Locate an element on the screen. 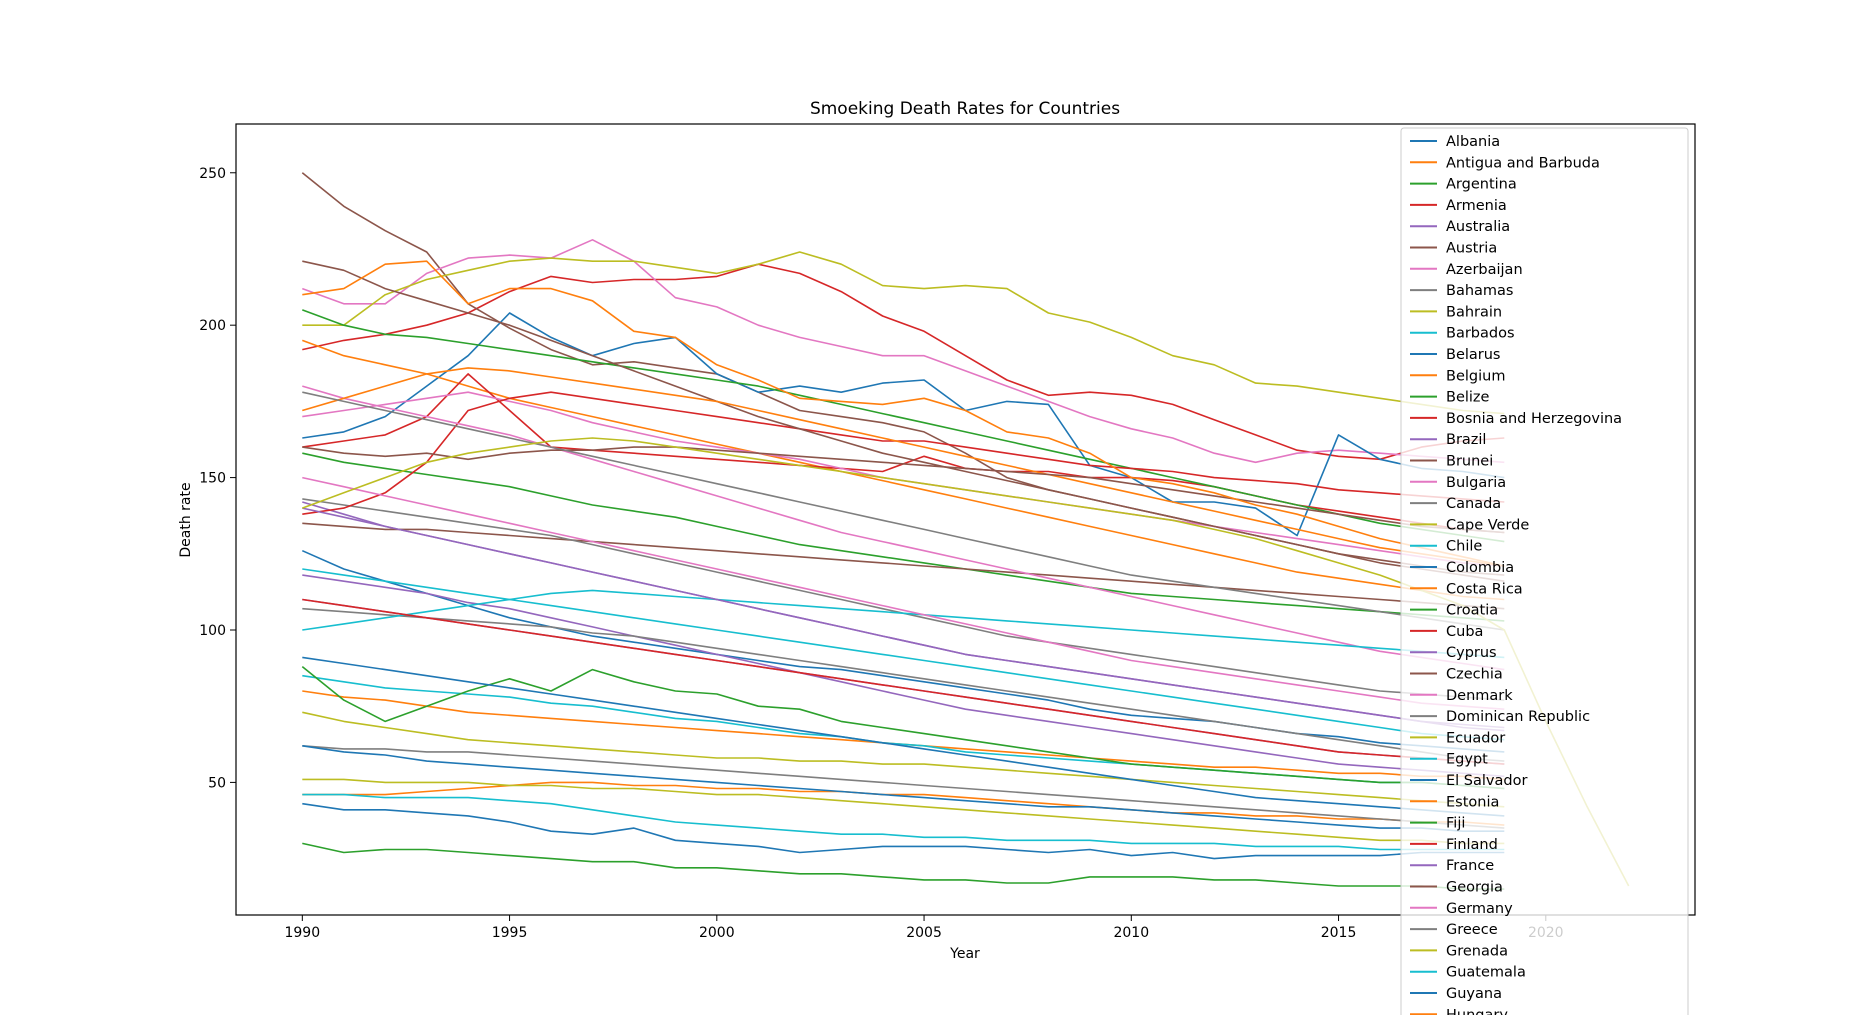 Image resolution: width=1857 pixels, height=1015 pixels. legend-label-guyana: Guyana is located at coordinates (1474, 994).